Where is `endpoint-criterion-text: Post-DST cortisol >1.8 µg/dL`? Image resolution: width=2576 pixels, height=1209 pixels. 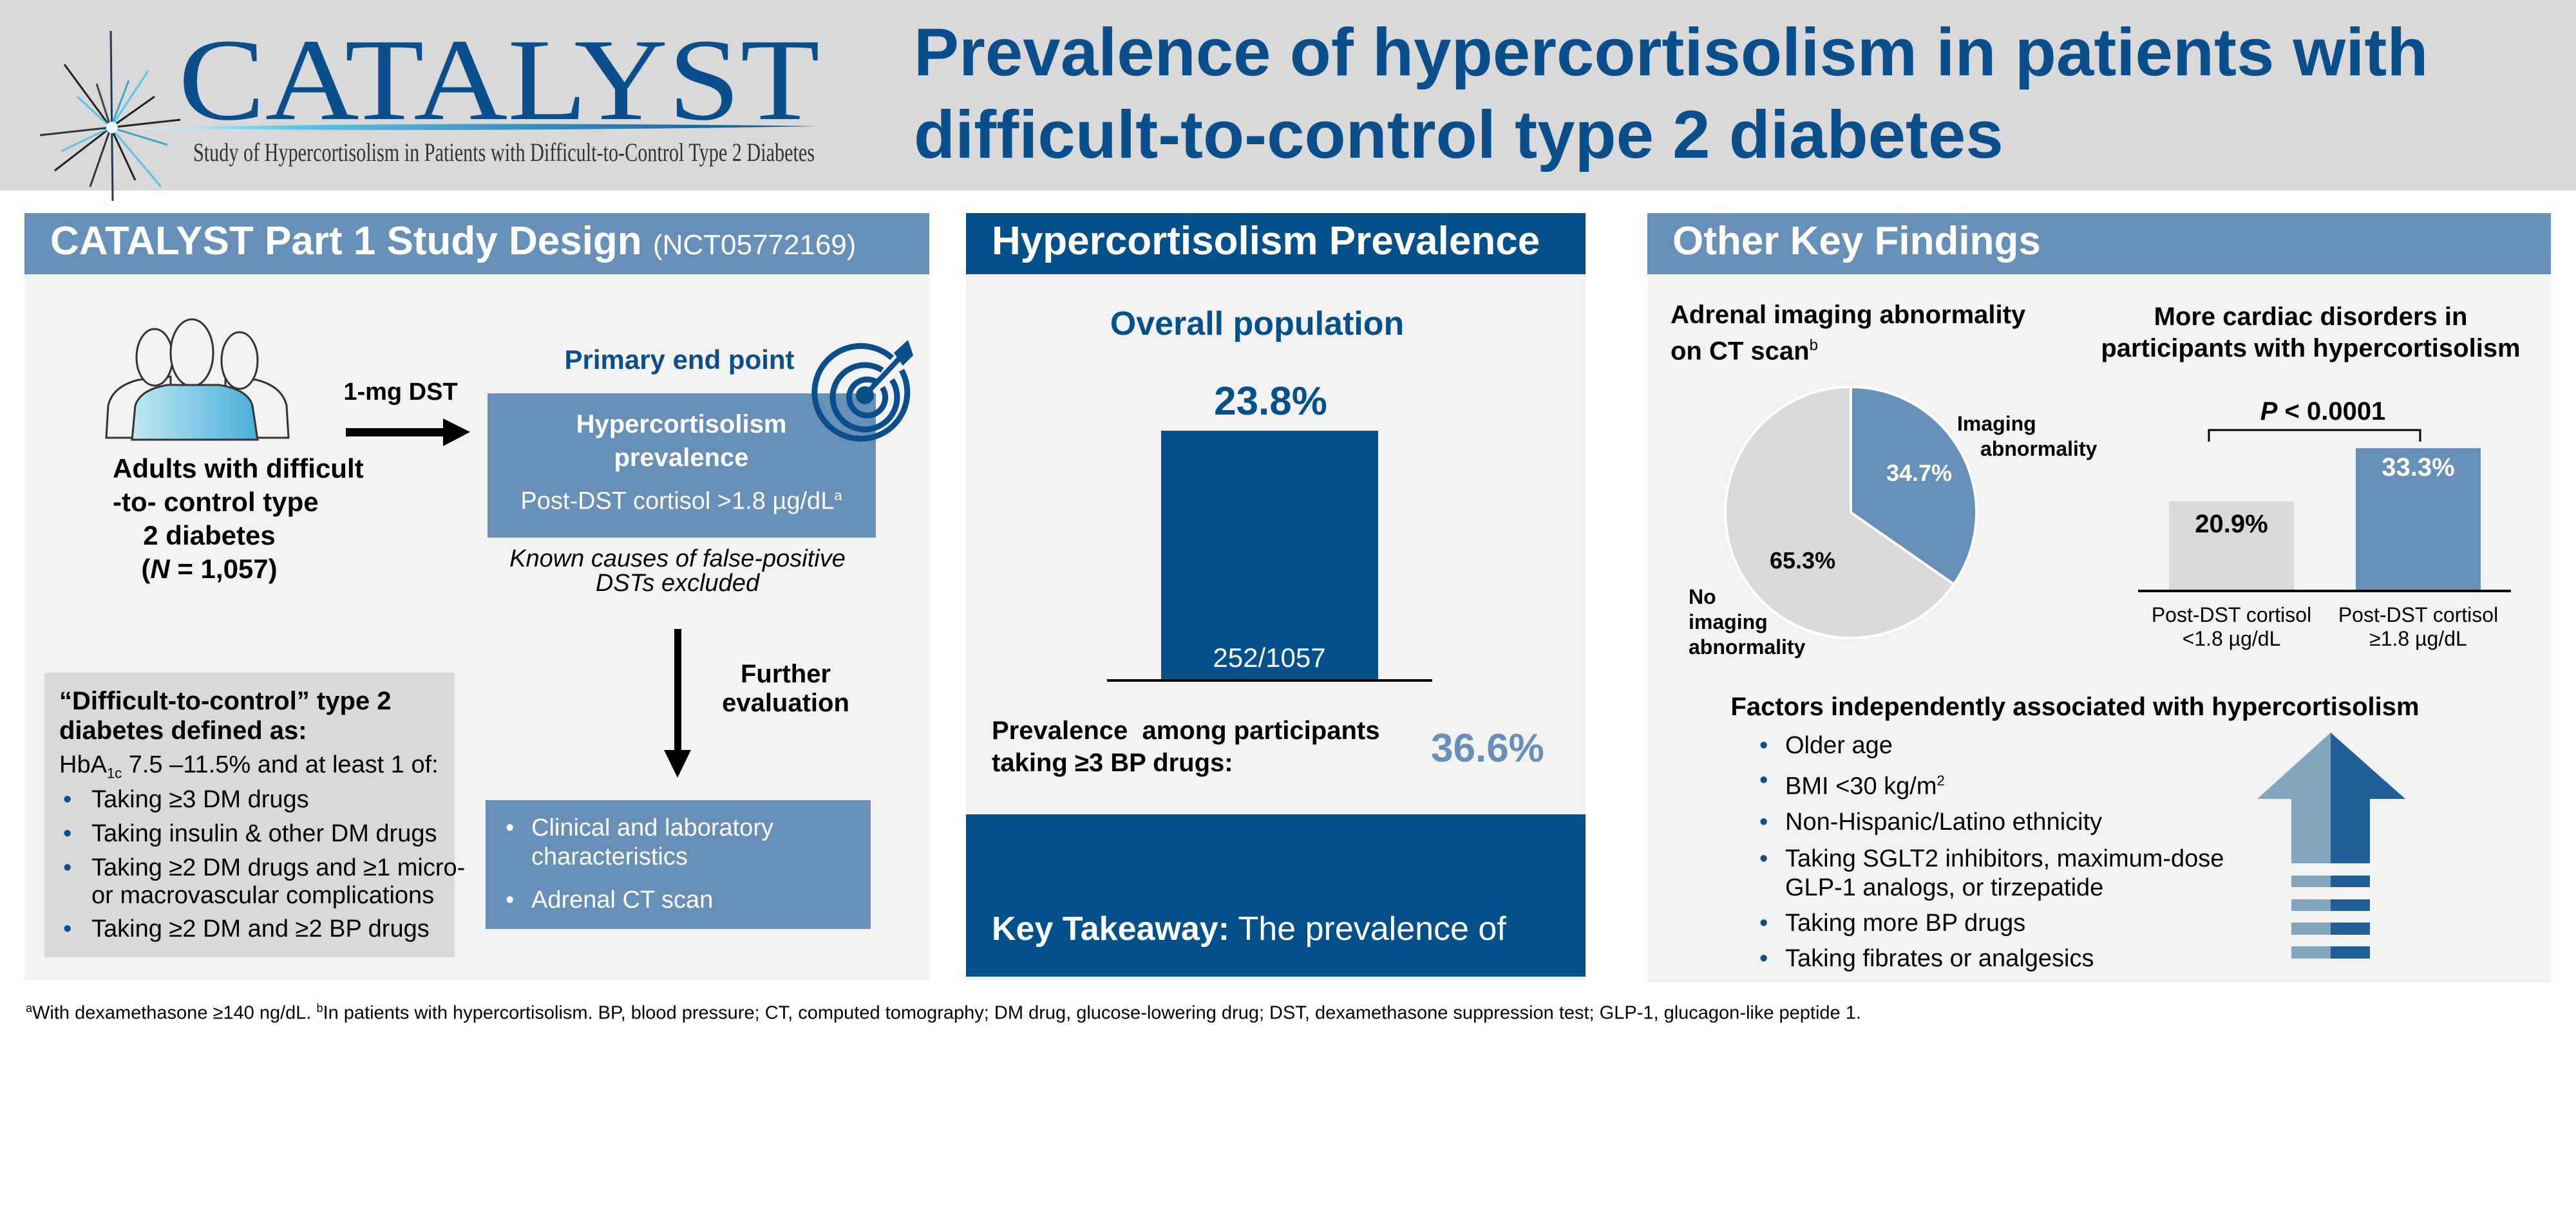 endpoint-criterion-text: Post-DST cortisol >1.8 µg/dL is located at coordinates (678, 501).